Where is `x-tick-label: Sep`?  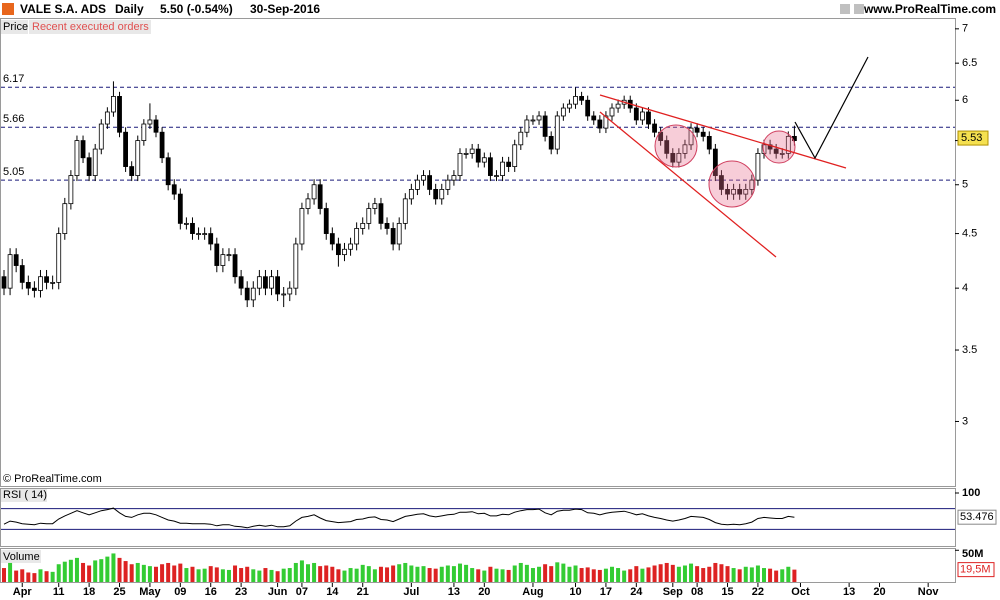 x-tick-label: Sep is located at coordinates (673, 592).